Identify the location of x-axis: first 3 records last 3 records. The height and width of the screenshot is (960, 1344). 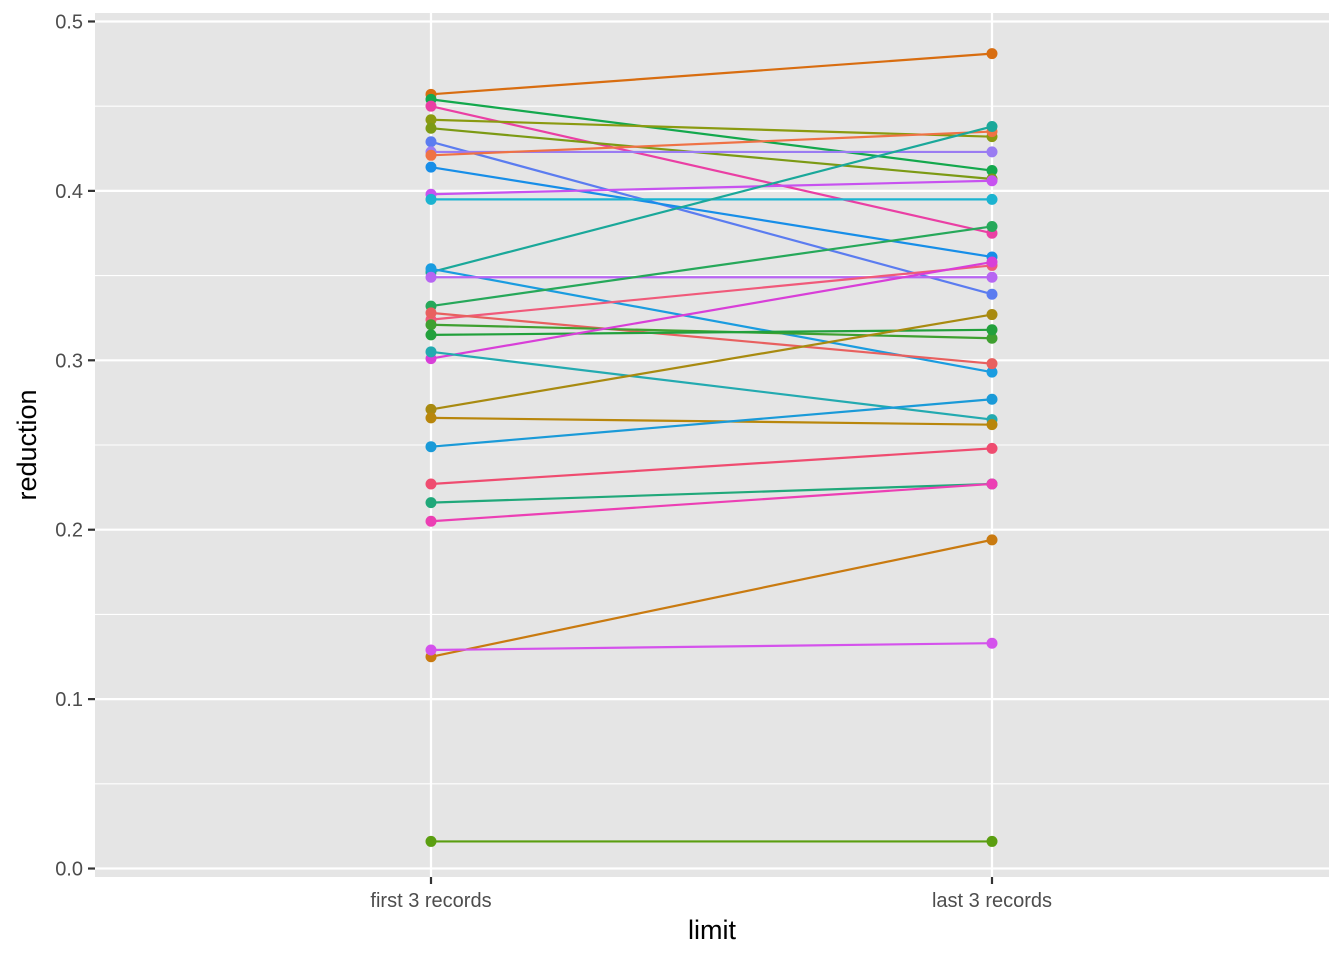
(711, 894).